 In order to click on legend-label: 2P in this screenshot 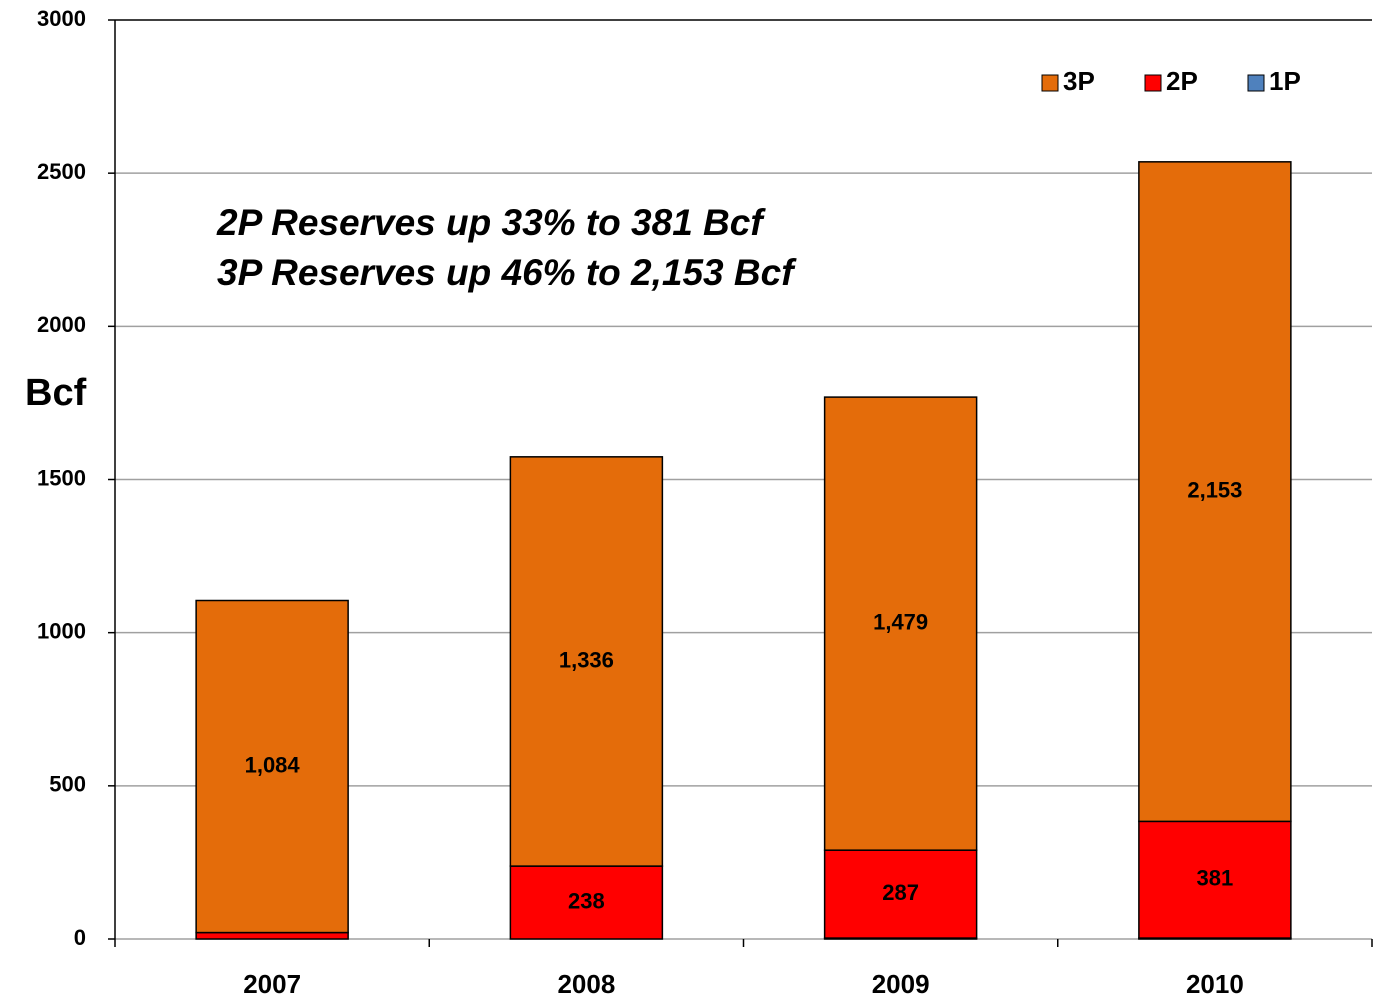, I will do `click(1182, 81)`.